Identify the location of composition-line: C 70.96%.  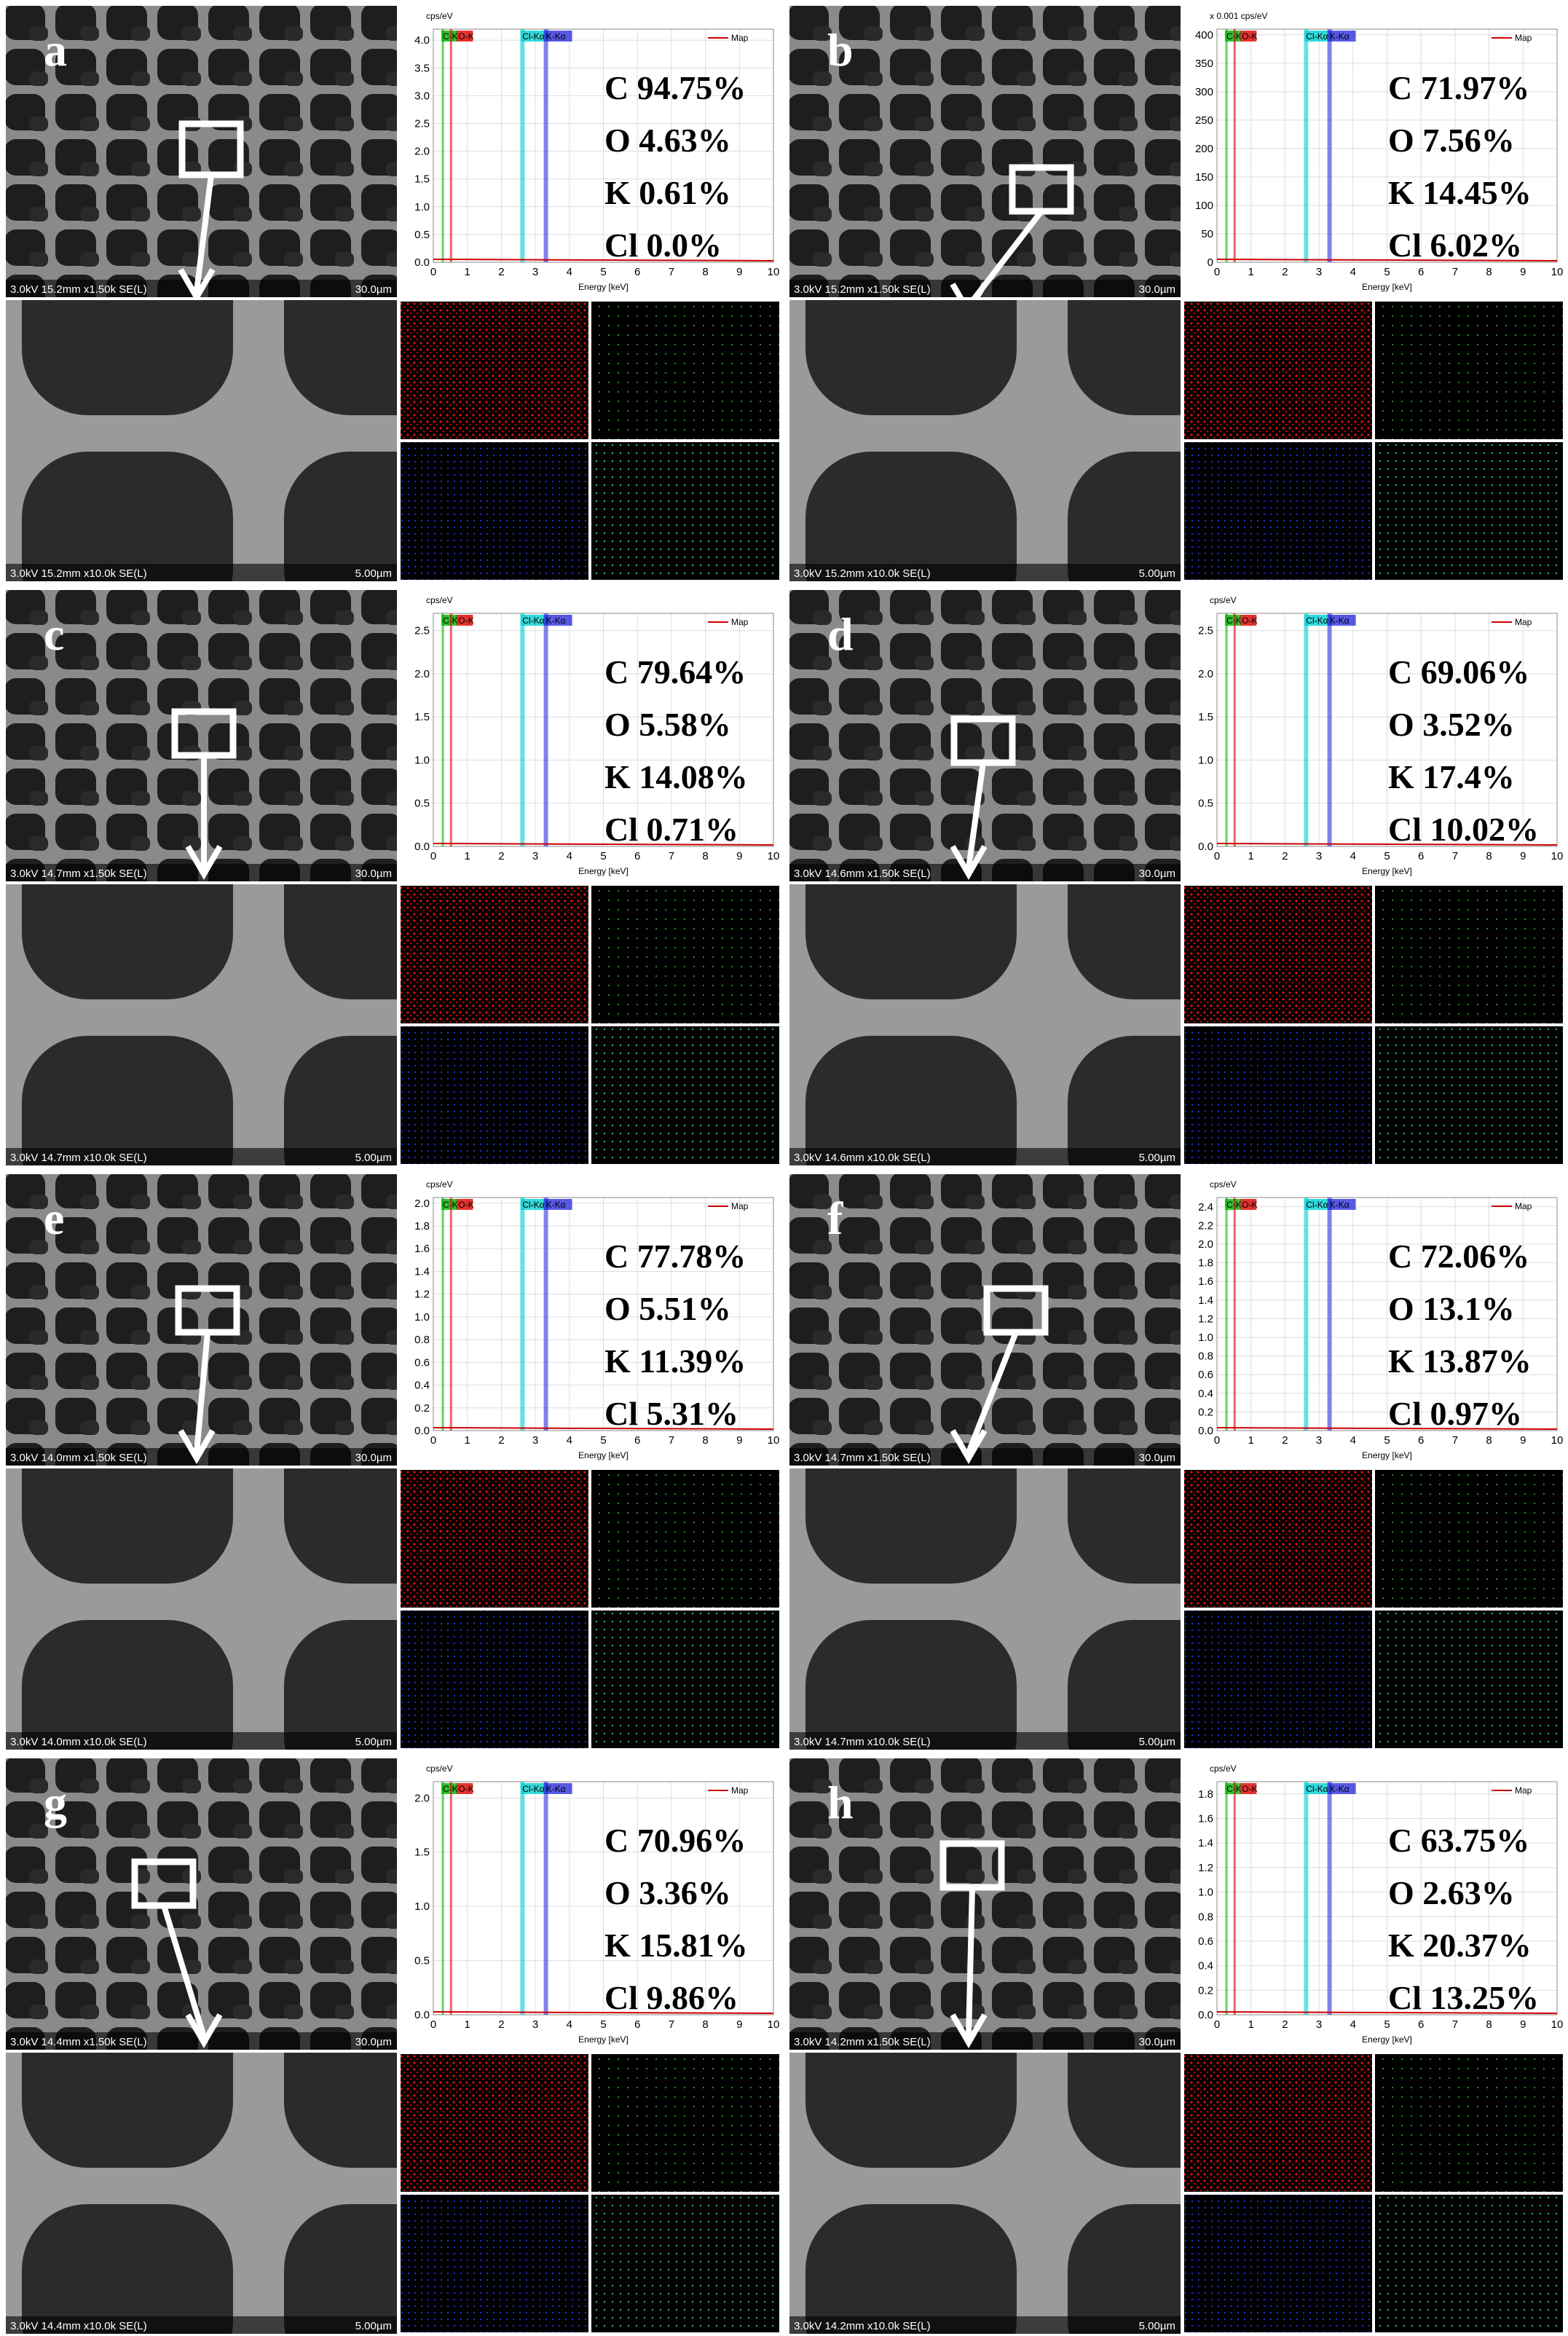
(675, 1841).